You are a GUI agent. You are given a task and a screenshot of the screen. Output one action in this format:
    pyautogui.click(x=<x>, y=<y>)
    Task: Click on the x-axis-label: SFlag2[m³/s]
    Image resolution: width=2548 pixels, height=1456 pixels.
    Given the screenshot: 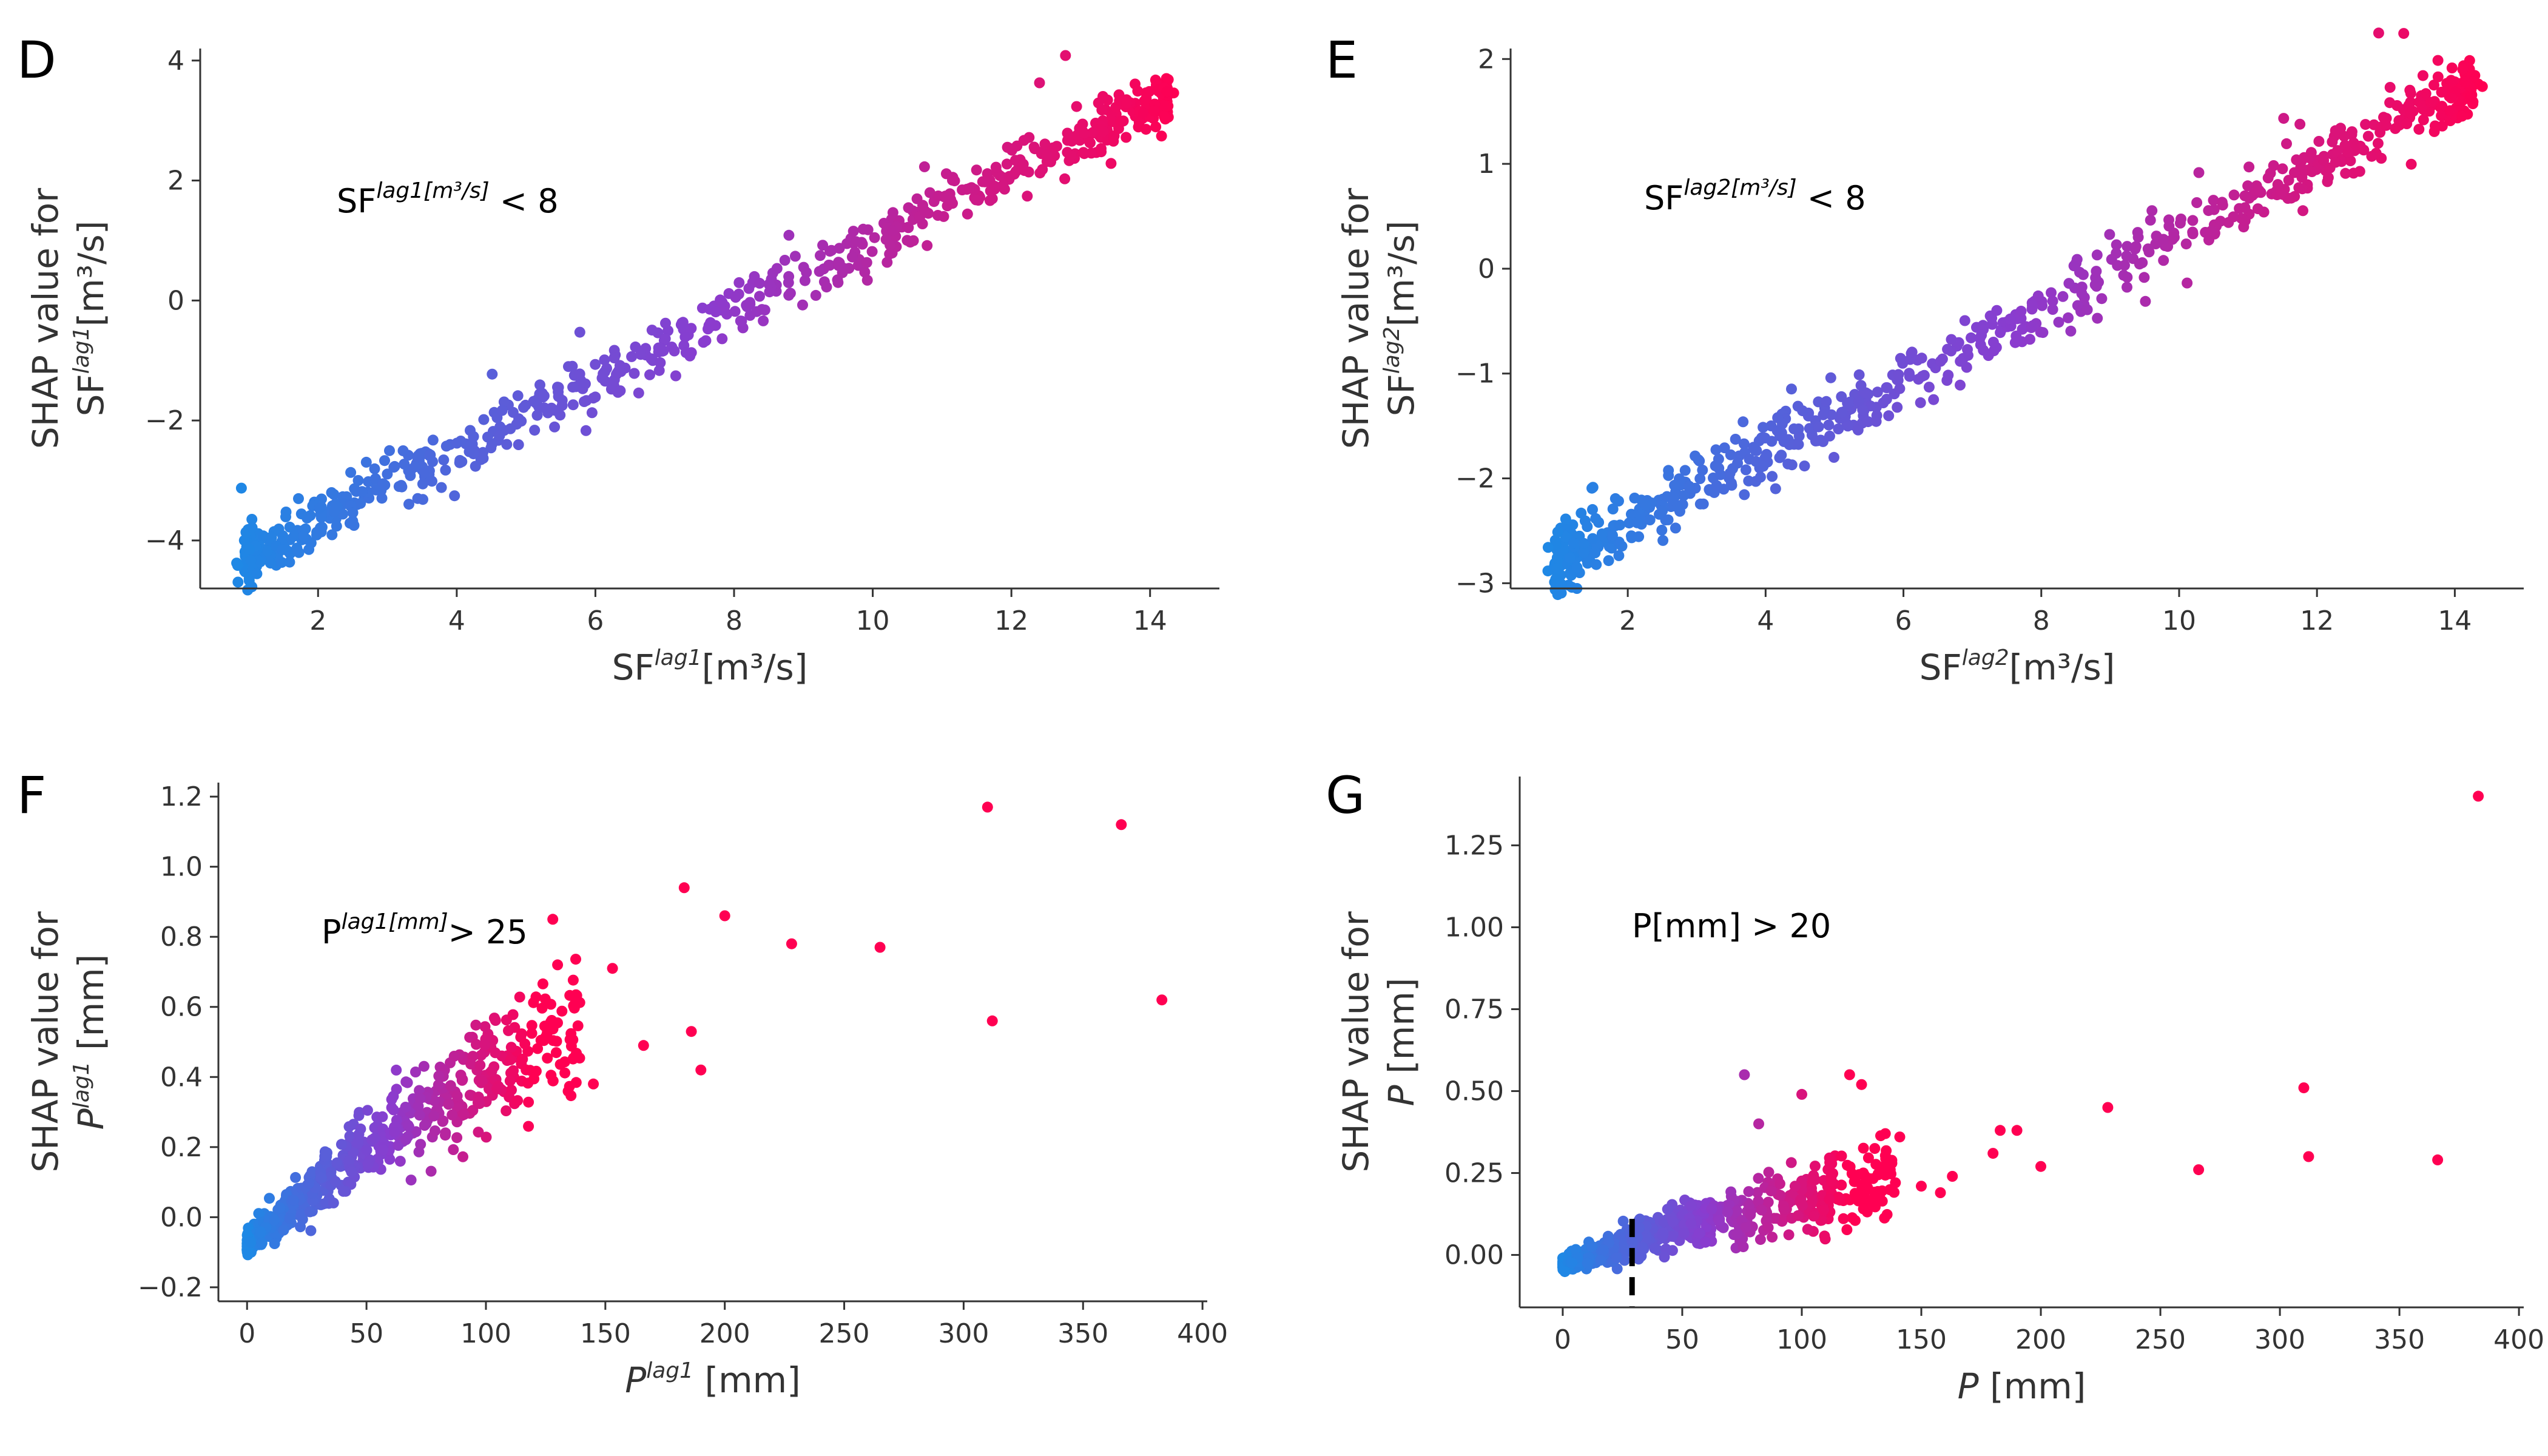 What is the action you would take?
    pyautogui.click(x=2017, y=666)
    